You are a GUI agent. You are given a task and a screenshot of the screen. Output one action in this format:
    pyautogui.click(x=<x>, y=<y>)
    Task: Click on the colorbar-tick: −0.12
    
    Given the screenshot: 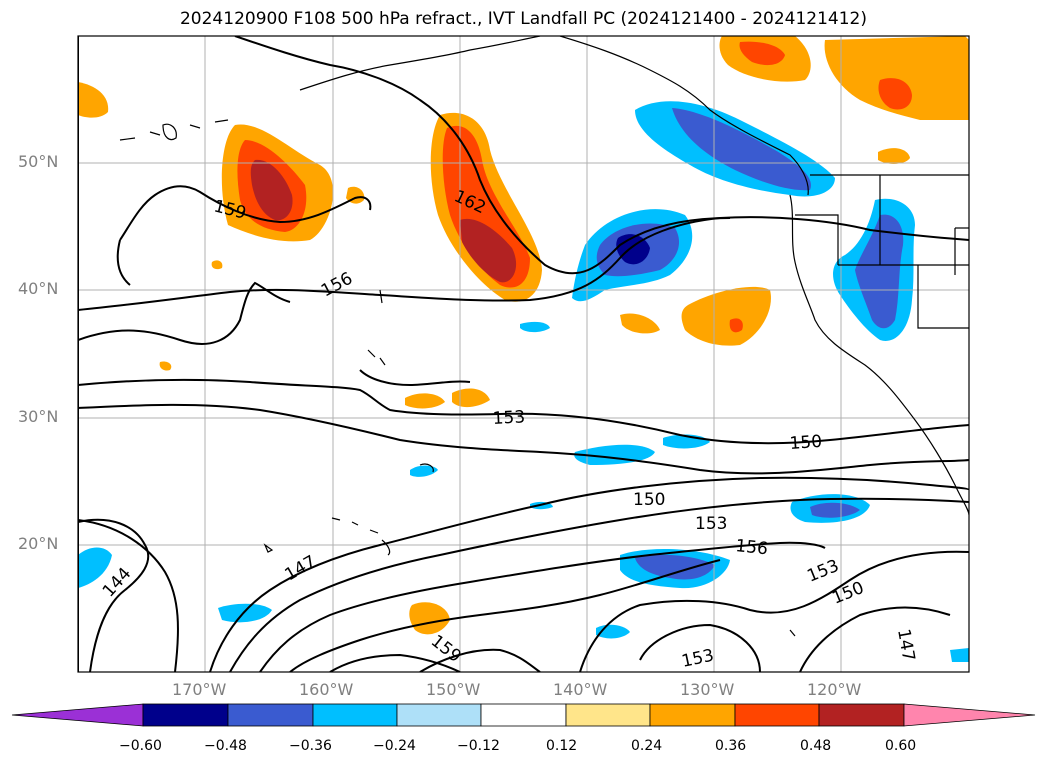 What is the action you would take?
    pyautogui.click(x=478, y=746)
    